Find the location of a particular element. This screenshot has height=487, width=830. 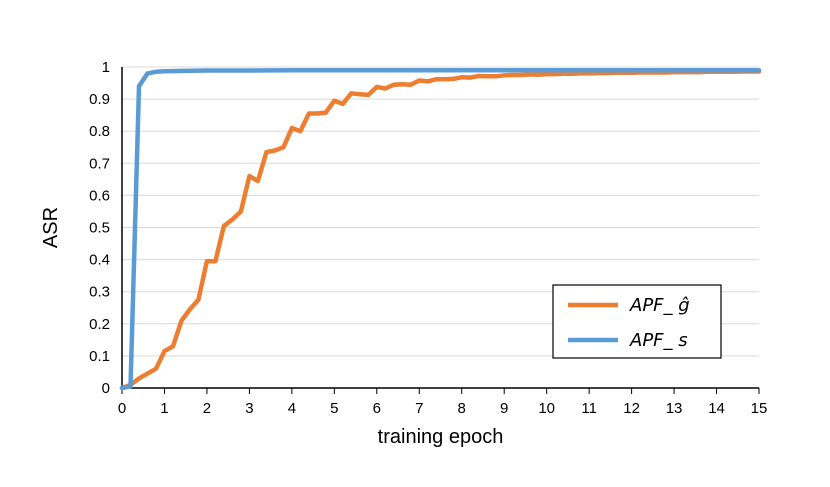

y-tick-label: 0.6 is located at coordinates (99, 195).